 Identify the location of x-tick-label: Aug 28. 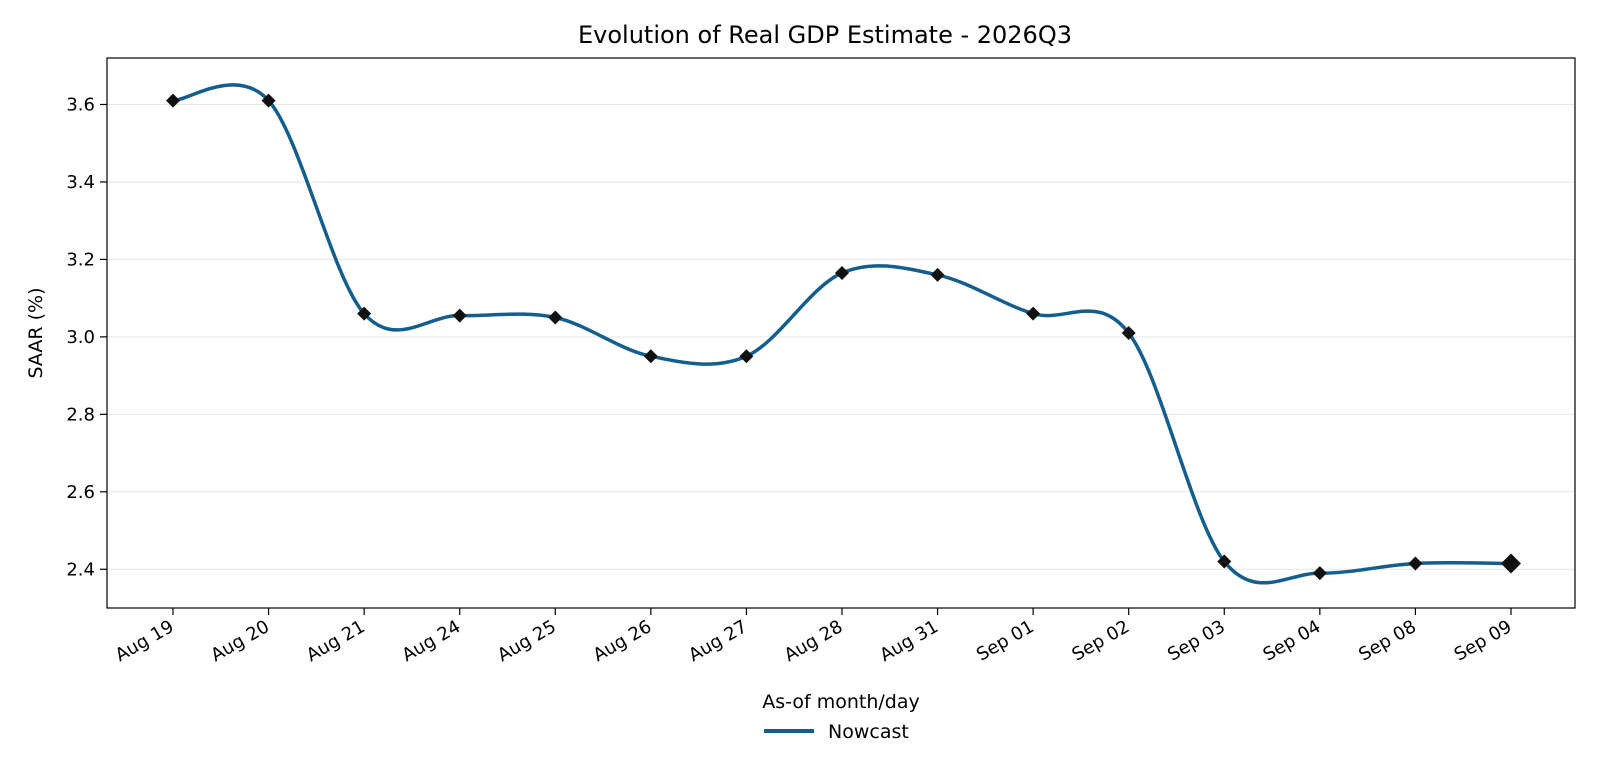
(814, 641).